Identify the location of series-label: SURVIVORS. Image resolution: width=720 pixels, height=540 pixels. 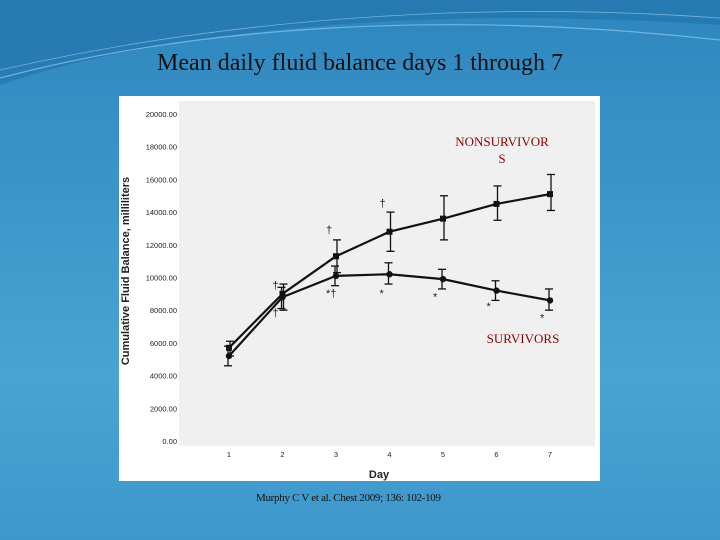
(523, 338).